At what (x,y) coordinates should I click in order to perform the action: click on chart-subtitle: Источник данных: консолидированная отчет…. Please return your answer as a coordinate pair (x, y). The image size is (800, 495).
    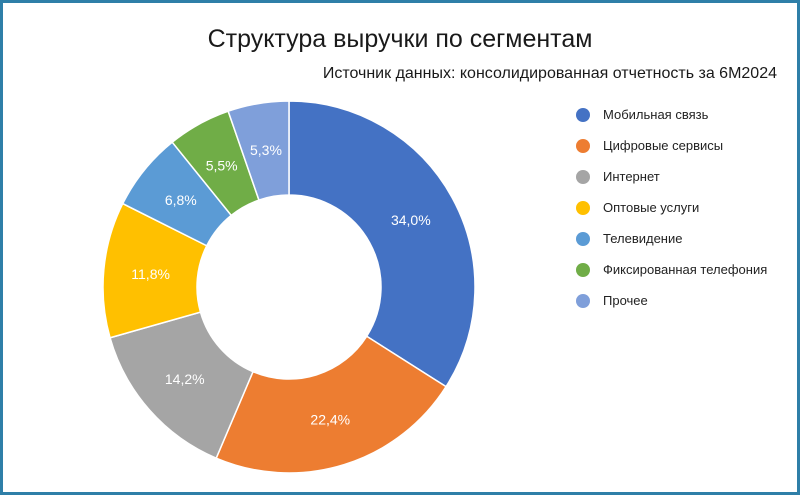
    Looking at the image, I should click on (549, 73).